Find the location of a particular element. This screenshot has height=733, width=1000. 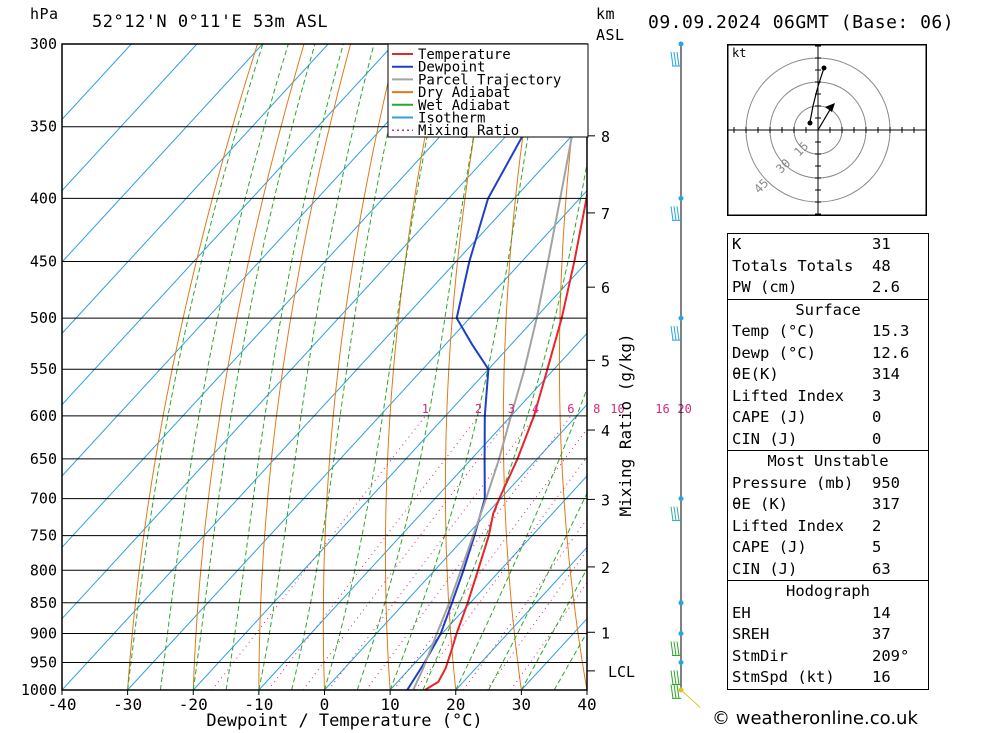

index-label: θE (K) is located at coordinates (760, 504).